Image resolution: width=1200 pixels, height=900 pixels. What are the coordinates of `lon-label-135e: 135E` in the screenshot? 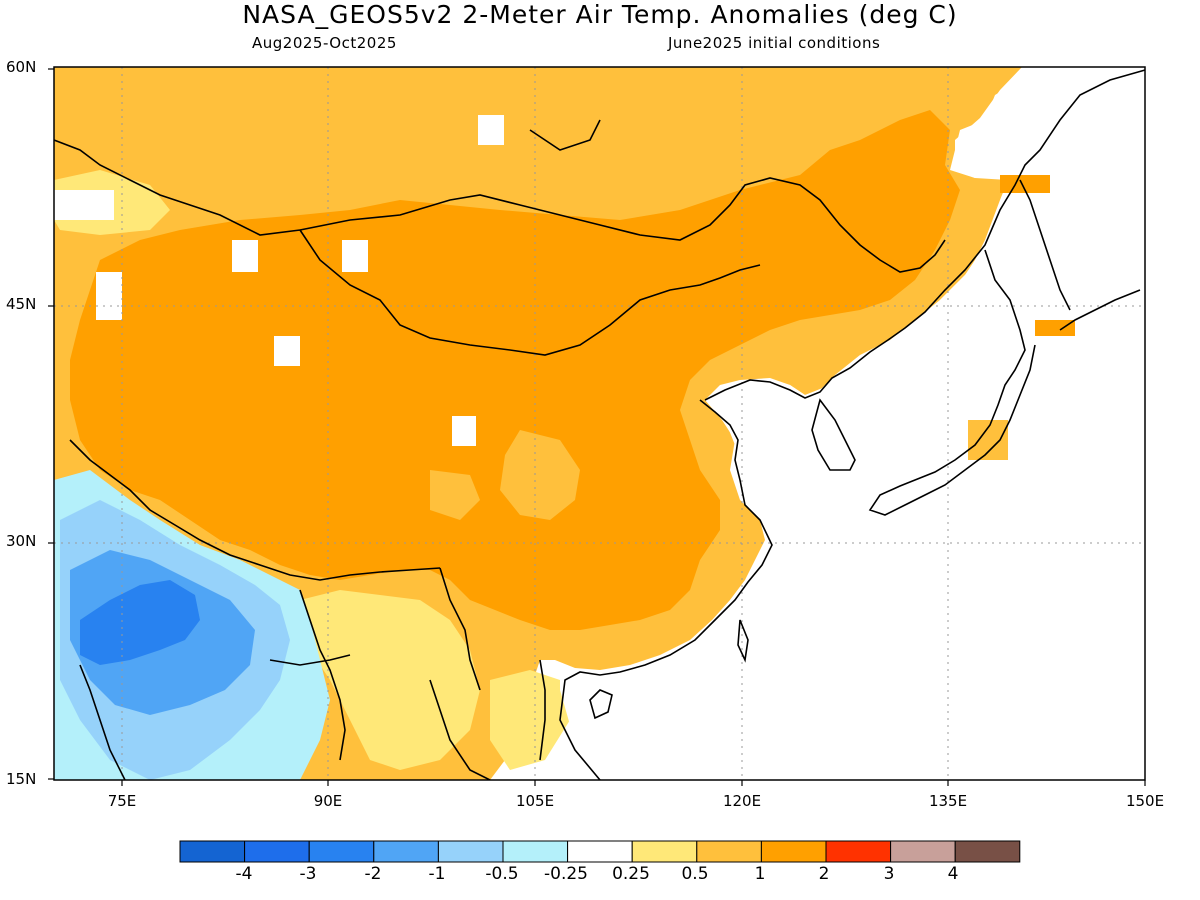 It's located at (948, 801).